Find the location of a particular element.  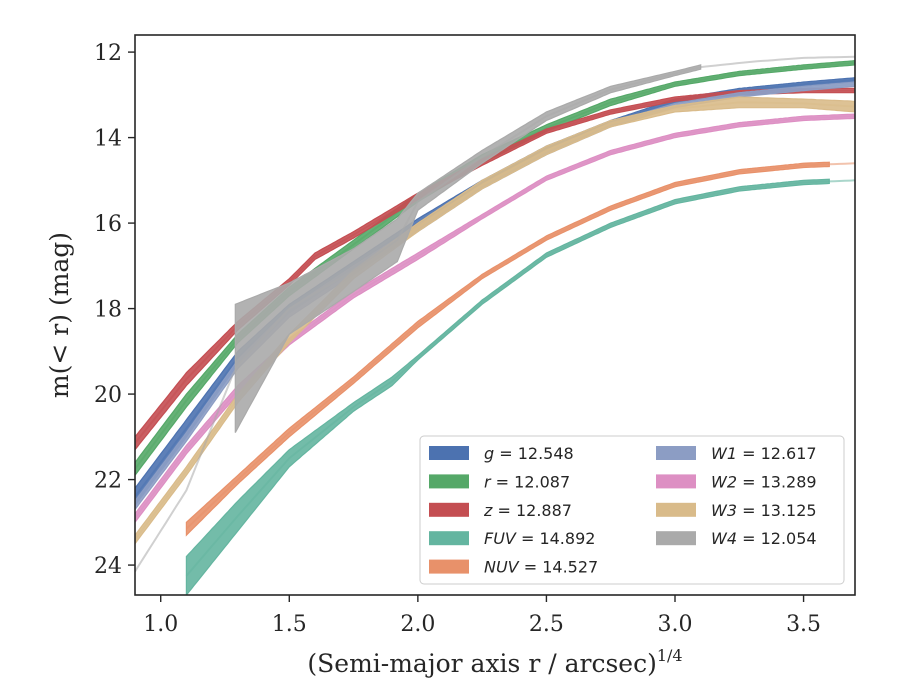

x-axis-label-exponent: 1/4 is located at coordinates (670, 655).